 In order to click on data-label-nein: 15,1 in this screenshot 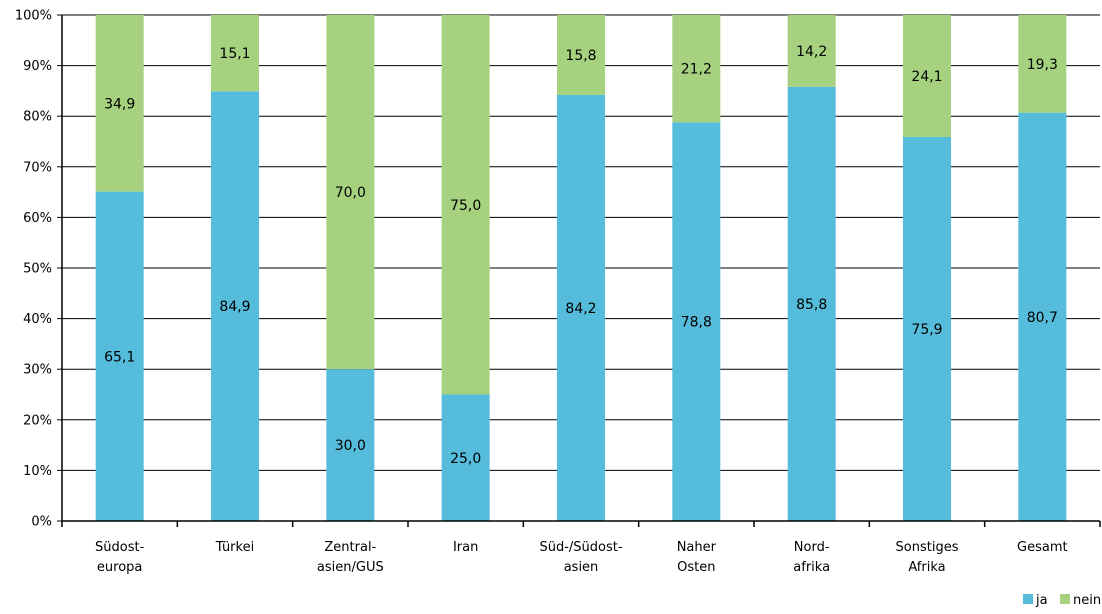, I will do `click(234, 54)`.